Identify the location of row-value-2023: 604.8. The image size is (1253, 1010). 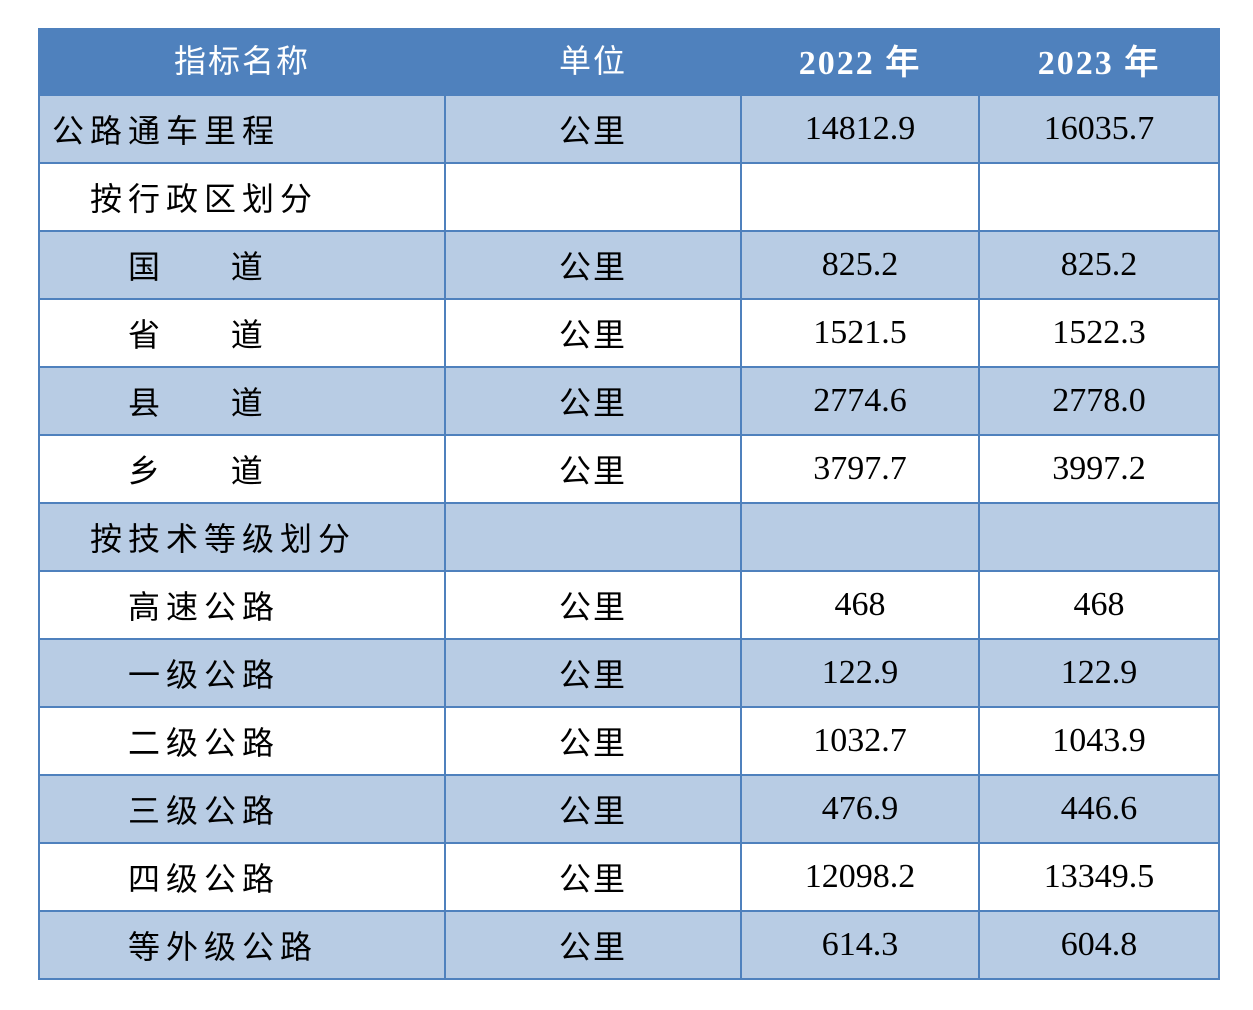
(1099, 945).